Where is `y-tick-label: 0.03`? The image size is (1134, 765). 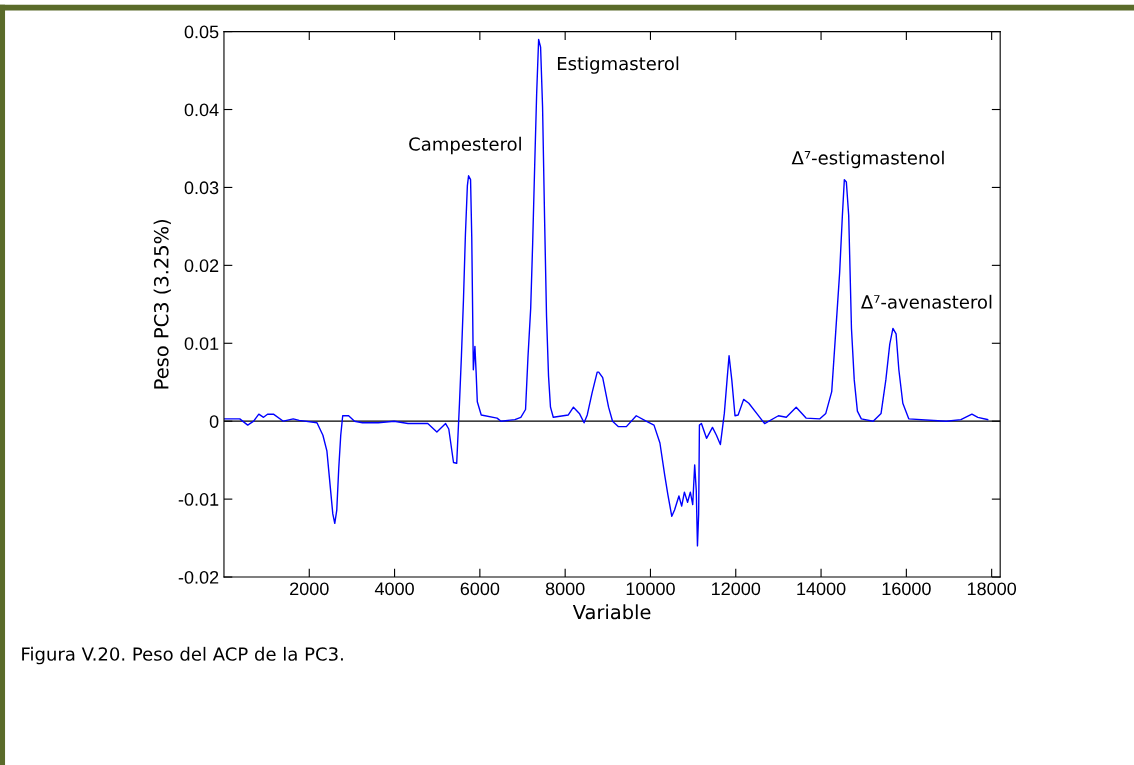 y-tick-label: 0.03 is located at coordinates (201, 188).